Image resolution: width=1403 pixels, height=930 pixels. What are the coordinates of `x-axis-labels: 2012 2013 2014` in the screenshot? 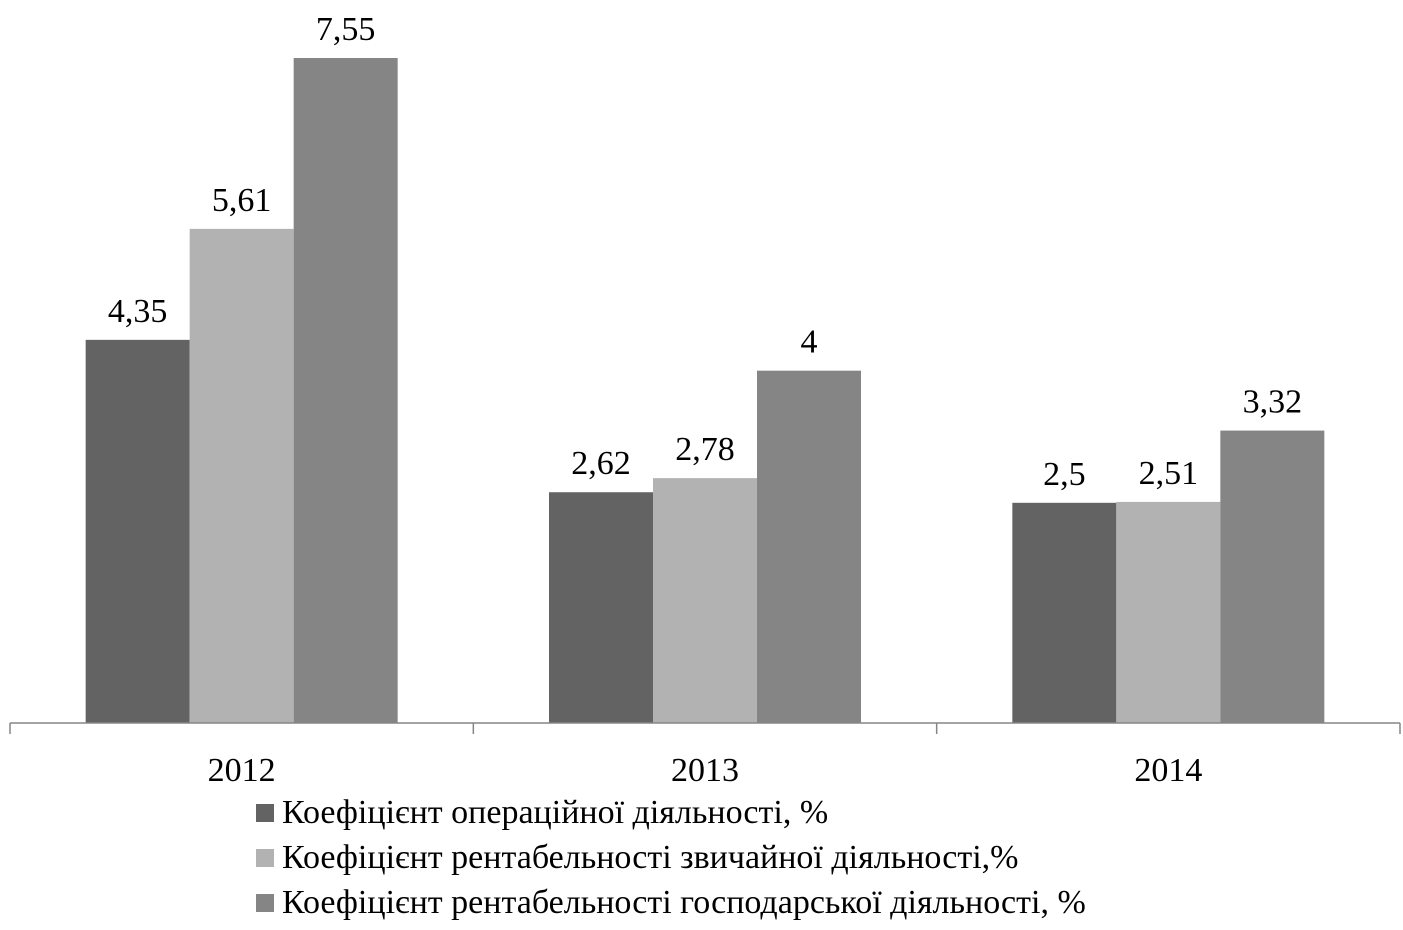 It's located at (705, 770).